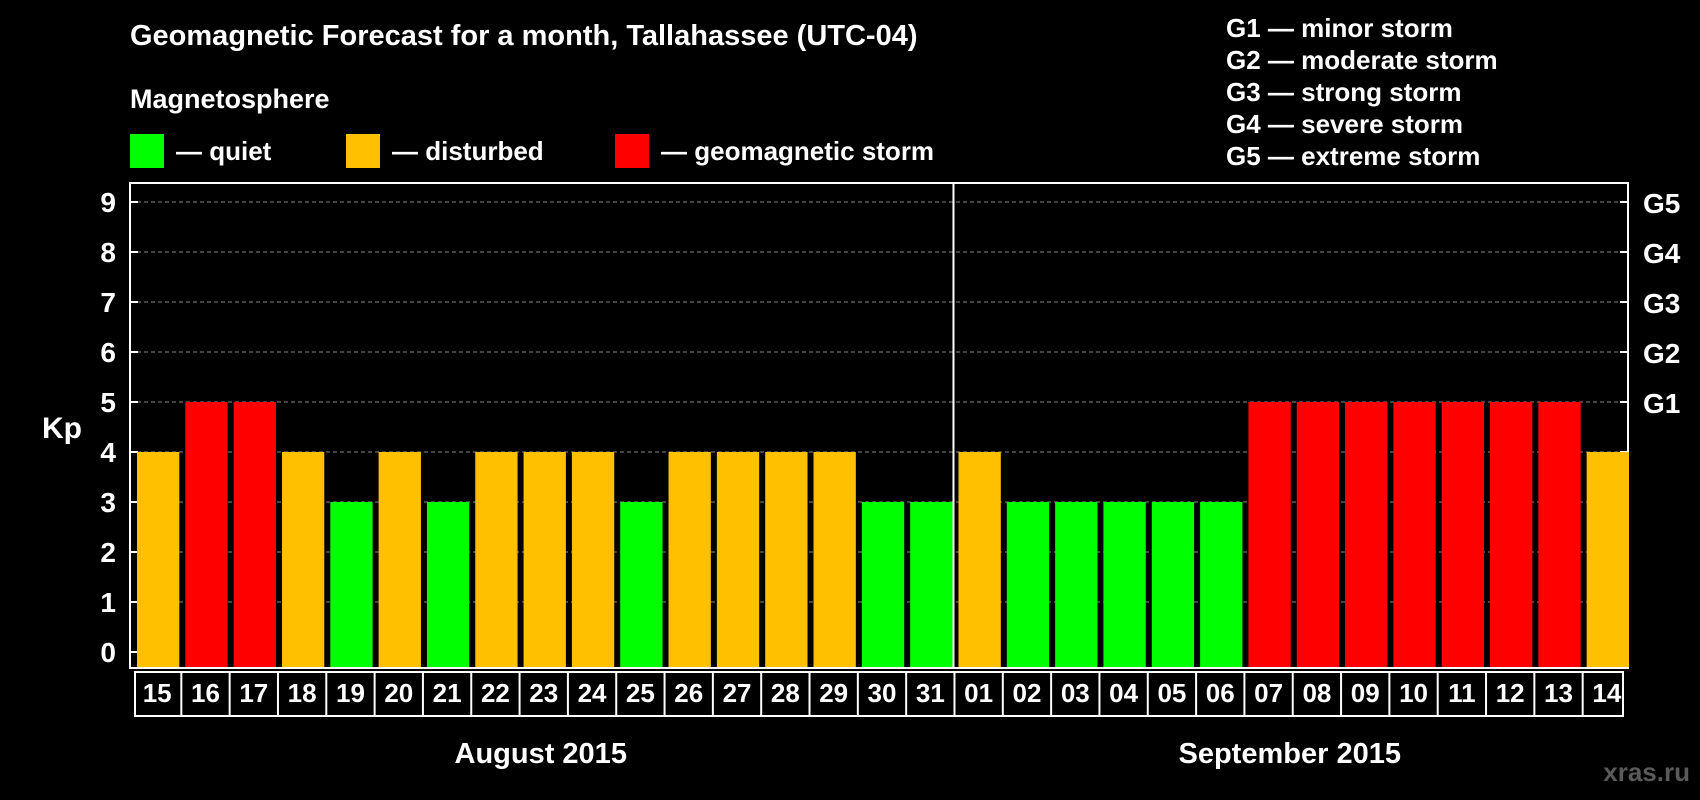 The image size is (1700, 800). I want to click on x-tick-label: 22, so click(495, 693).